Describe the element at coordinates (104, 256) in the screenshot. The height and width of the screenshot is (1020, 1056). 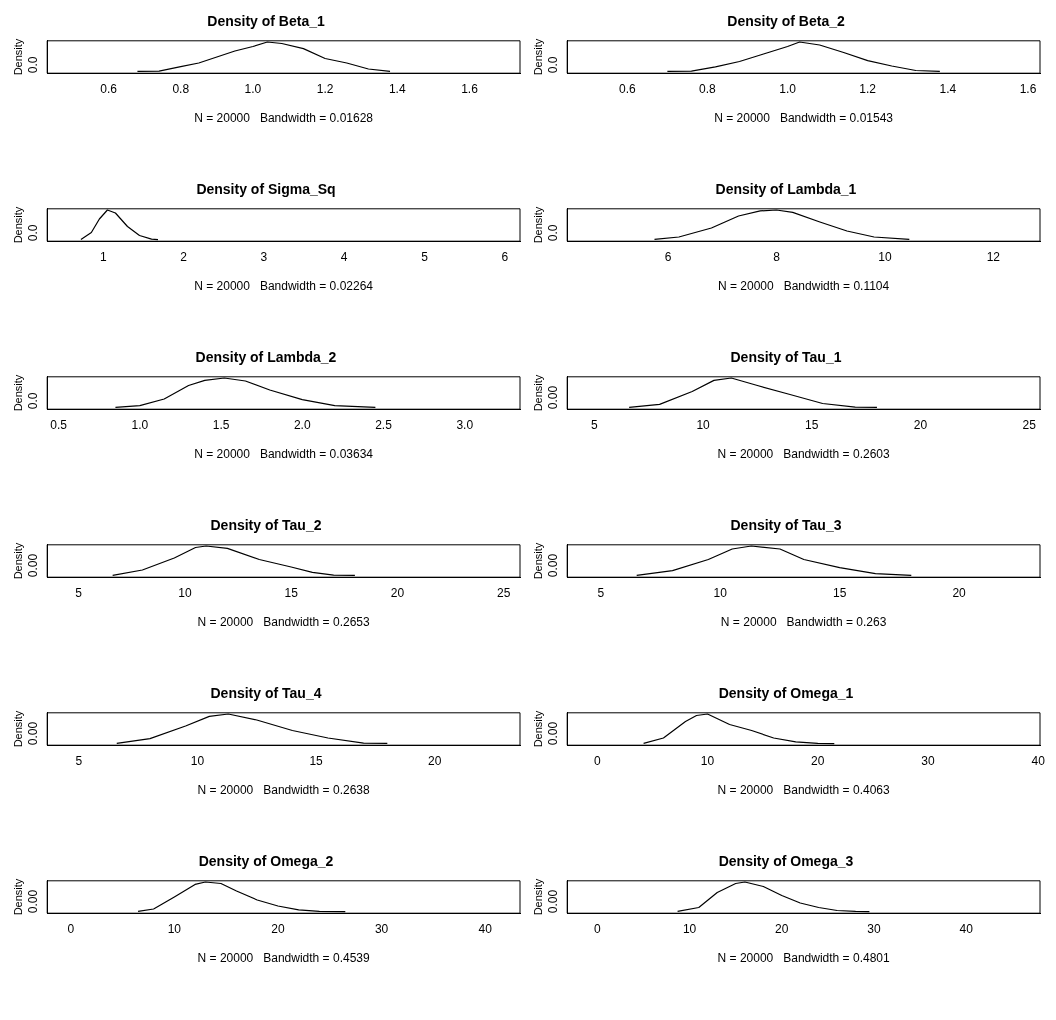
I see `x-tick-label: 1` at that location.